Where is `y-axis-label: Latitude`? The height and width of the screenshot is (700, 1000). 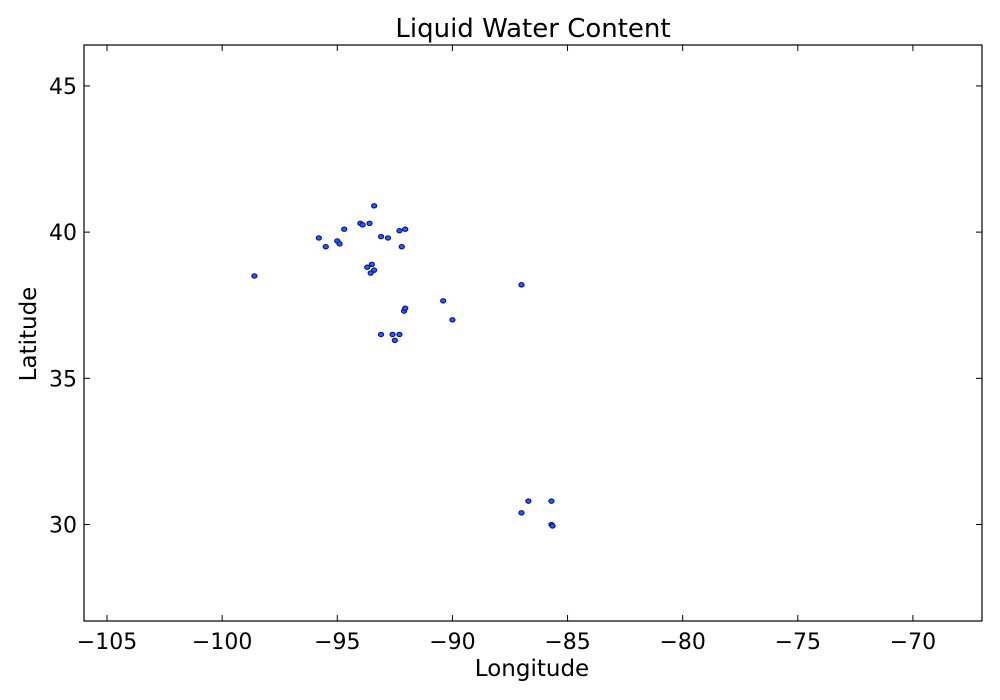 y-axis-label: Latitude is located at coordinates (29, 334).